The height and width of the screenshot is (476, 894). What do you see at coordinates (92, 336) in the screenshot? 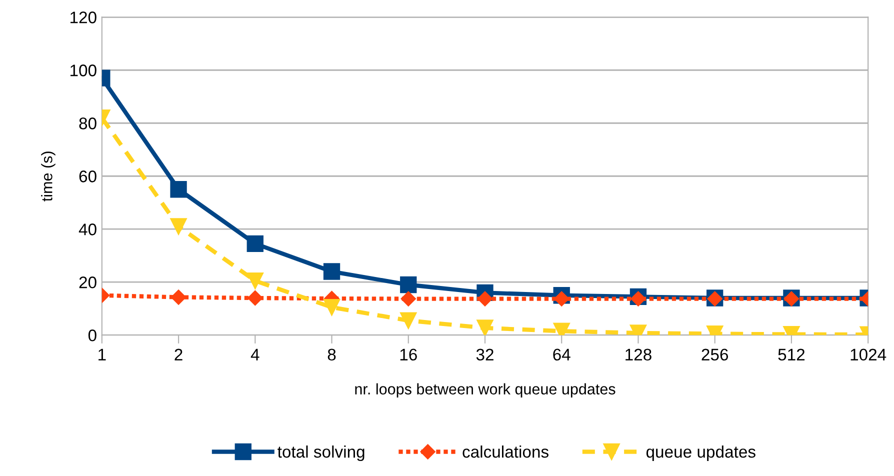
I see `y-tick-label: 0` at bounding box center [92, 336].